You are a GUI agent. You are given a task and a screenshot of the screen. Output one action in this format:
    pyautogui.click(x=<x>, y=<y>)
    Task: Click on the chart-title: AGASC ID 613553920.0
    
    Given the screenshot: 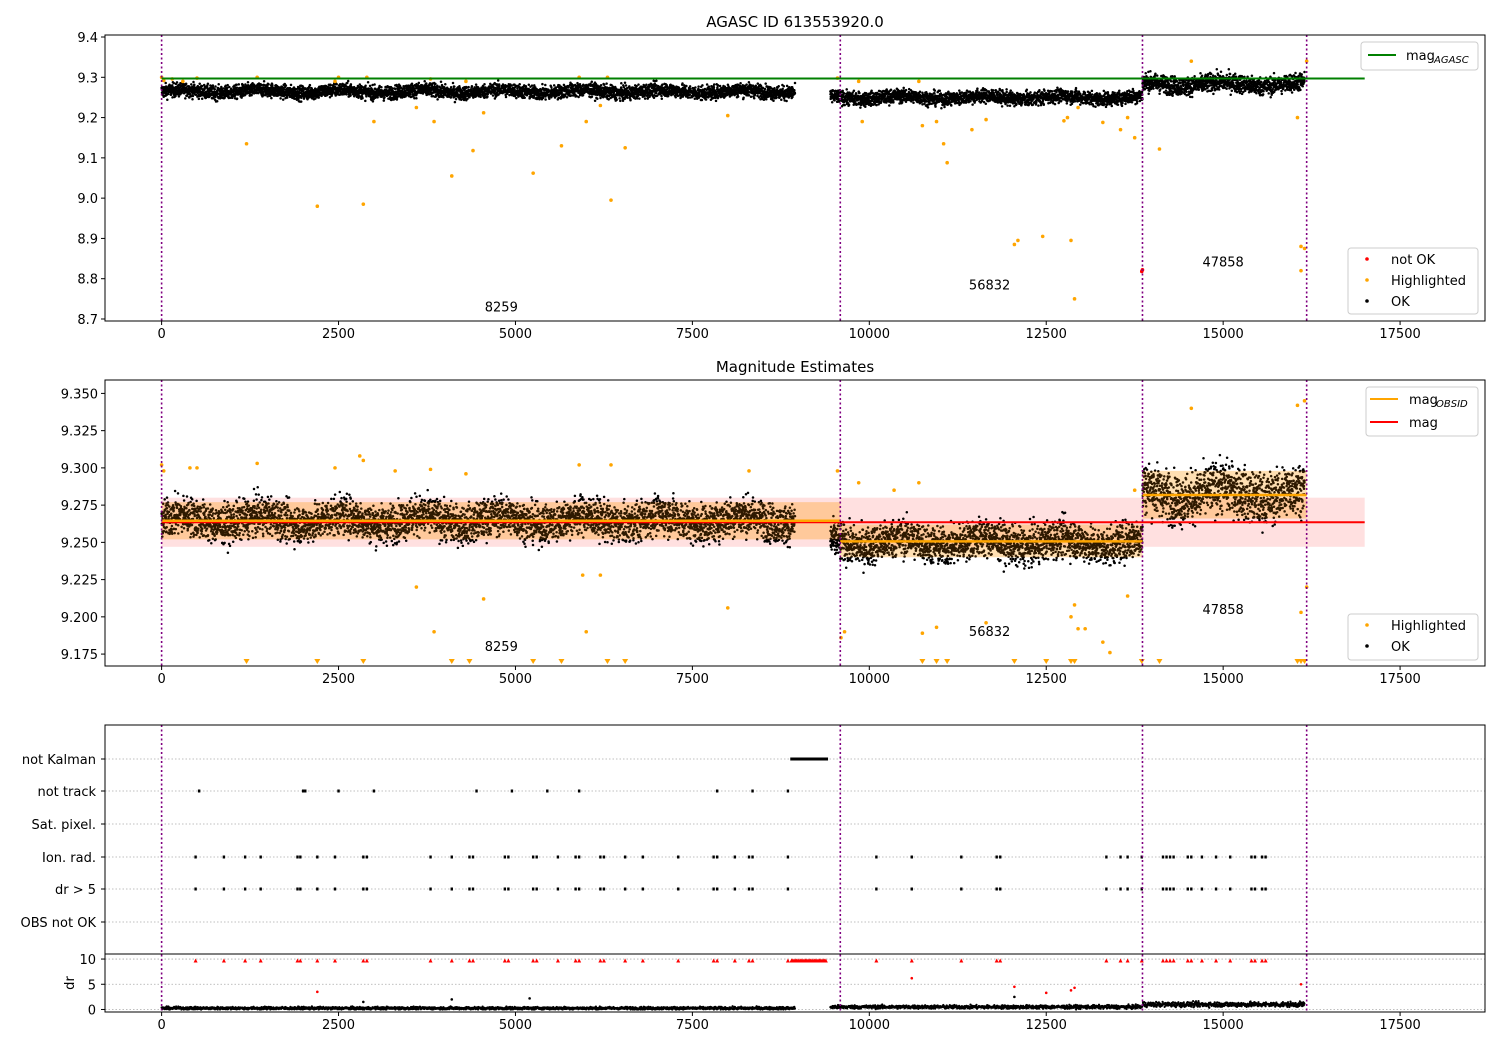 What is the action you would take?
    pyautogui.click(x=795, y=22)
    